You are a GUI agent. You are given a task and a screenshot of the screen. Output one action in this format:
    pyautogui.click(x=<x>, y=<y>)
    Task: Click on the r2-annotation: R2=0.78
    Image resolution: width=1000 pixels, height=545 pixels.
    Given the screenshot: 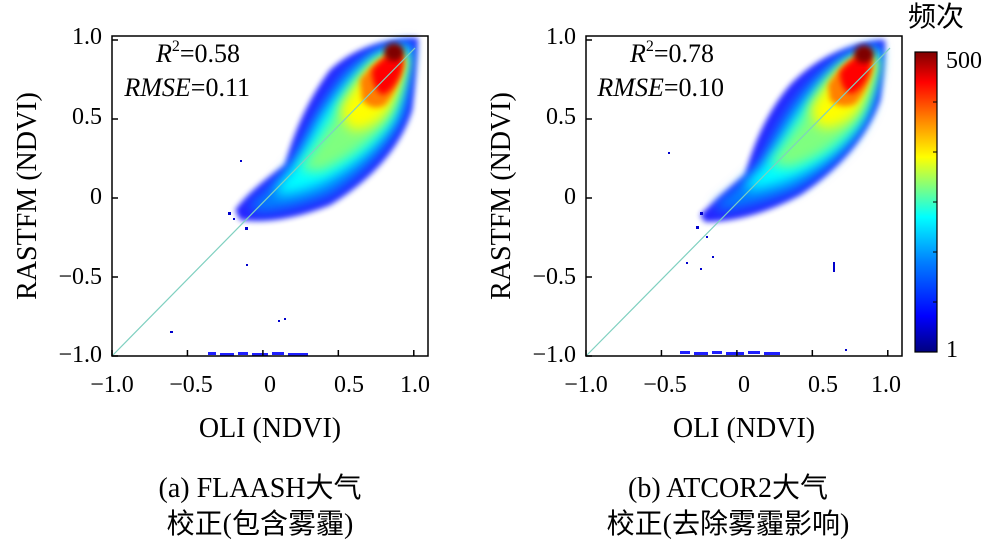 What is the action you would take?
    pyautogui.click(x=671, y=53)
    